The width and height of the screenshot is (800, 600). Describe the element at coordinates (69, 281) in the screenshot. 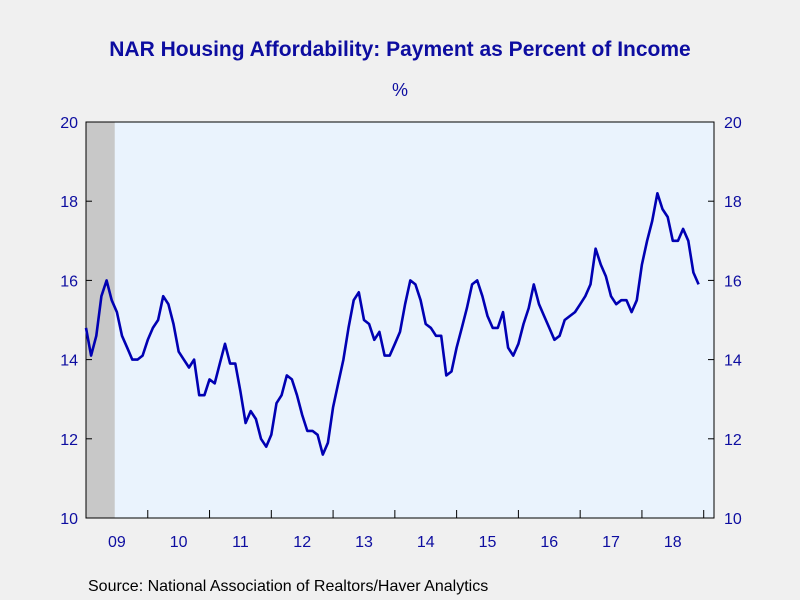

I see `y-tick-label-left: 16` at that location.